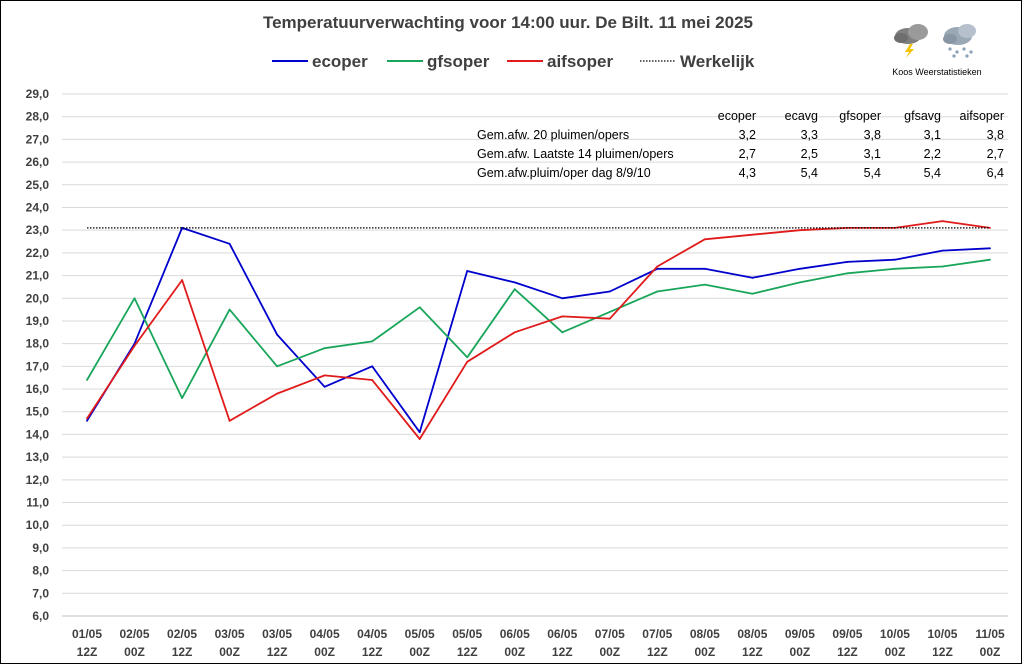  What do you see at coordinates (38, 139) in the screenshot?
I see `y-tick-label: 27,0` at bounding box center [38, 139].